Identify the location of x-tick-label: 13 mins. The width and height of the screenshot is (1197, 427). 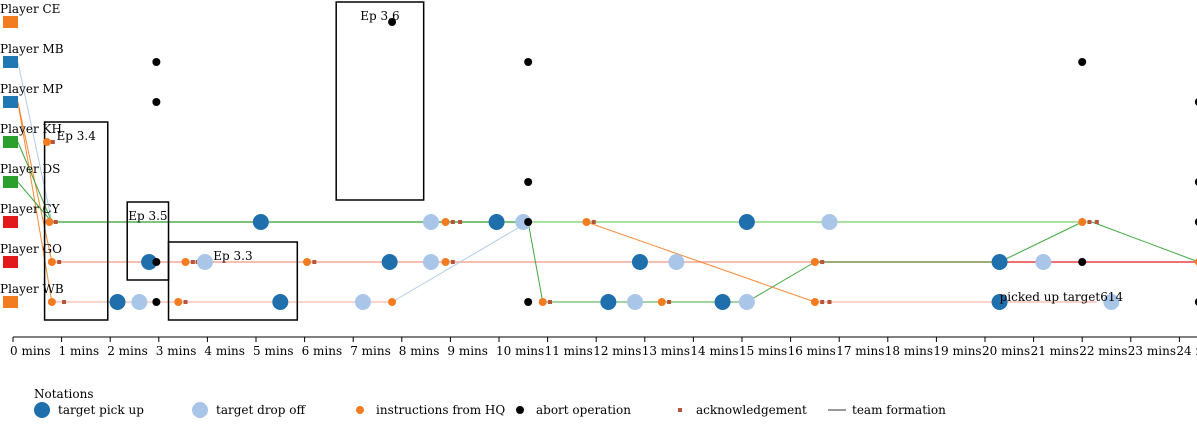
(666, 351).